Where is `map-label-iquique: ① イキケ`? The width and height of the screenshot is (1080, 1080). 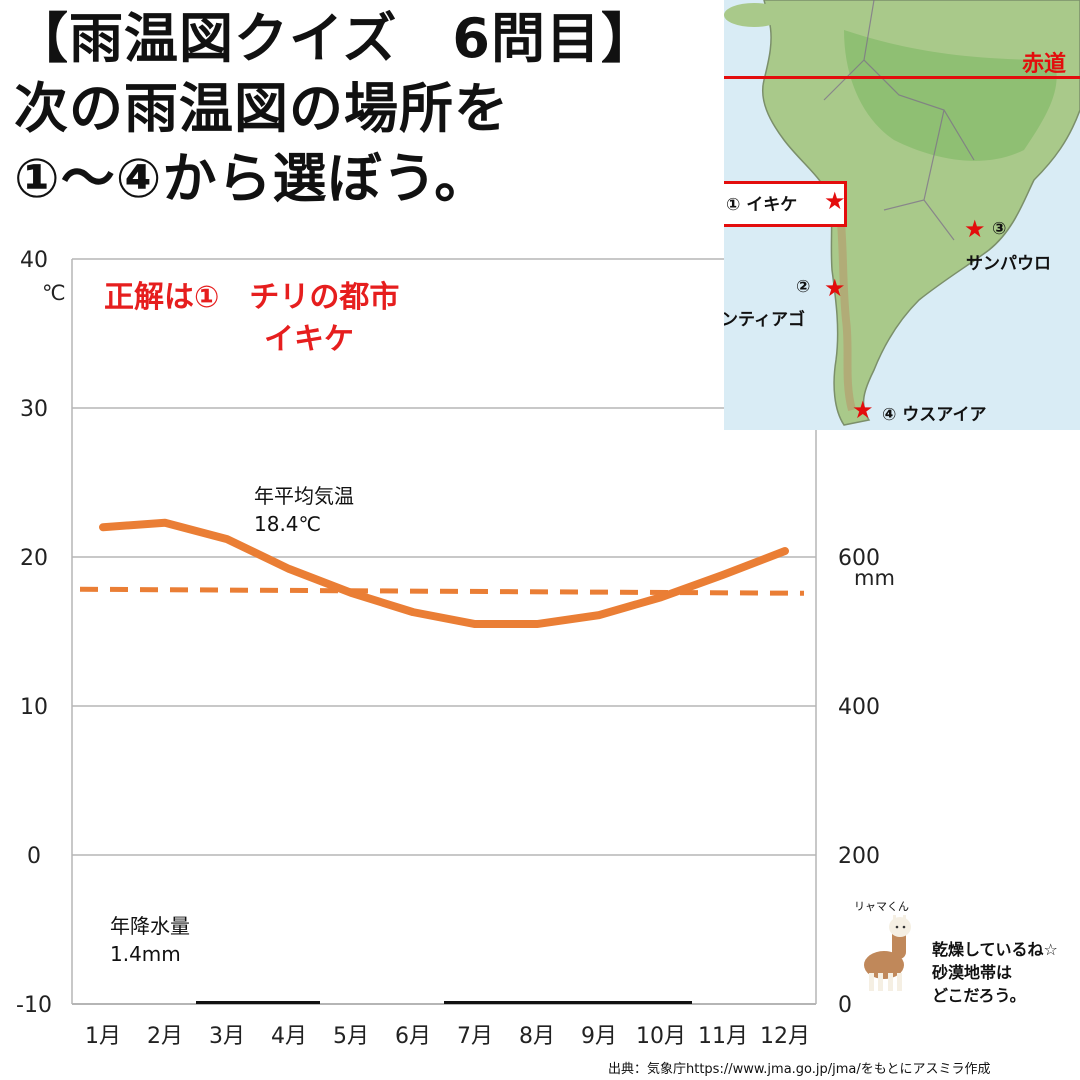
map-label-iquique: ① イキケ is located at coordinates (762, 205).